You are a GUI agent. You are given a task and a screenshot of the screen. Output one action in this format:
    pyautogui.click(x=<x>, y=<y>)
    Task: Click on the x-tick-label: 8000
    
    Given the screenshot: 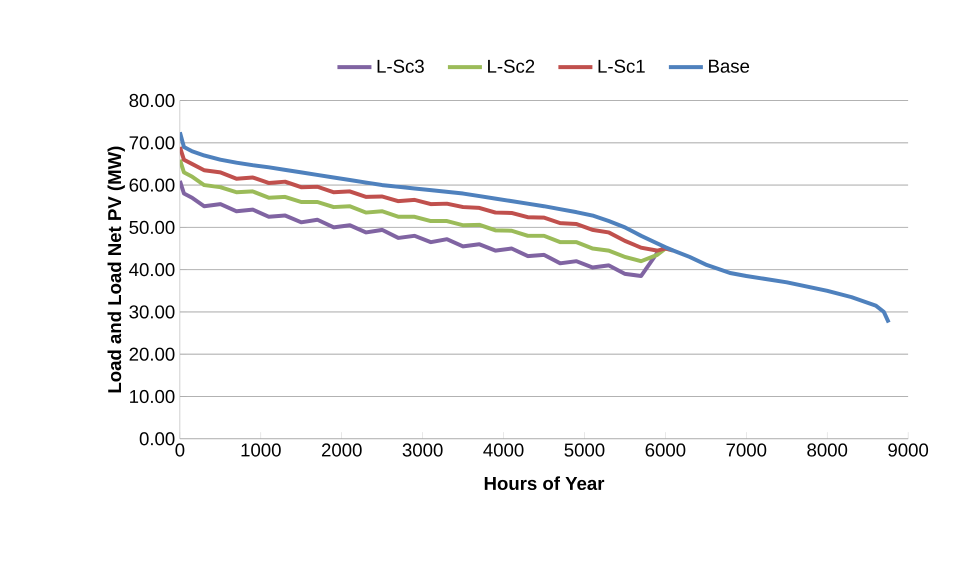 What is the action you would take?
    pyautogui.click(x=827, y=450)
    